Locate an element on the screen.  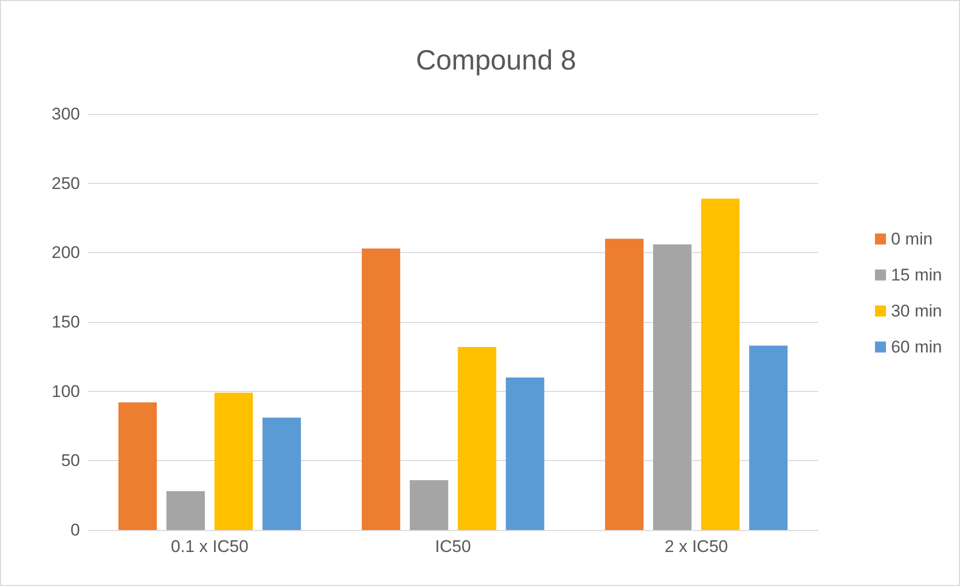
legend-label: 0 min is located at coordinates (911, 239).